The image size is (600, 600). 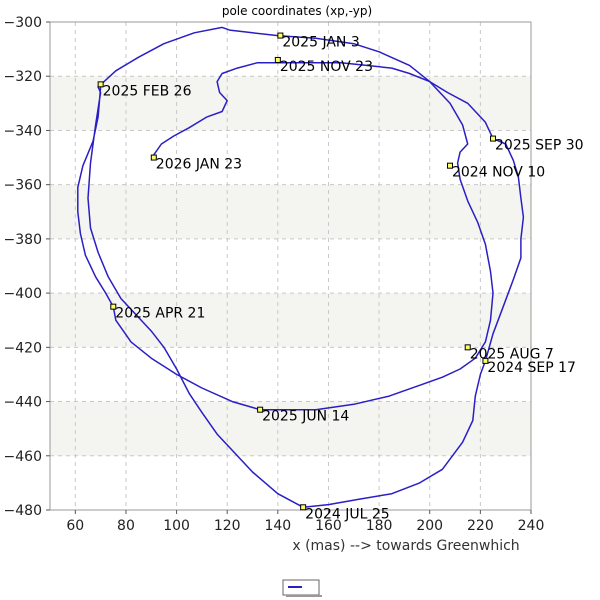 I want to click on date-label: 2025 FEB 26, so click(x=147, y=91).